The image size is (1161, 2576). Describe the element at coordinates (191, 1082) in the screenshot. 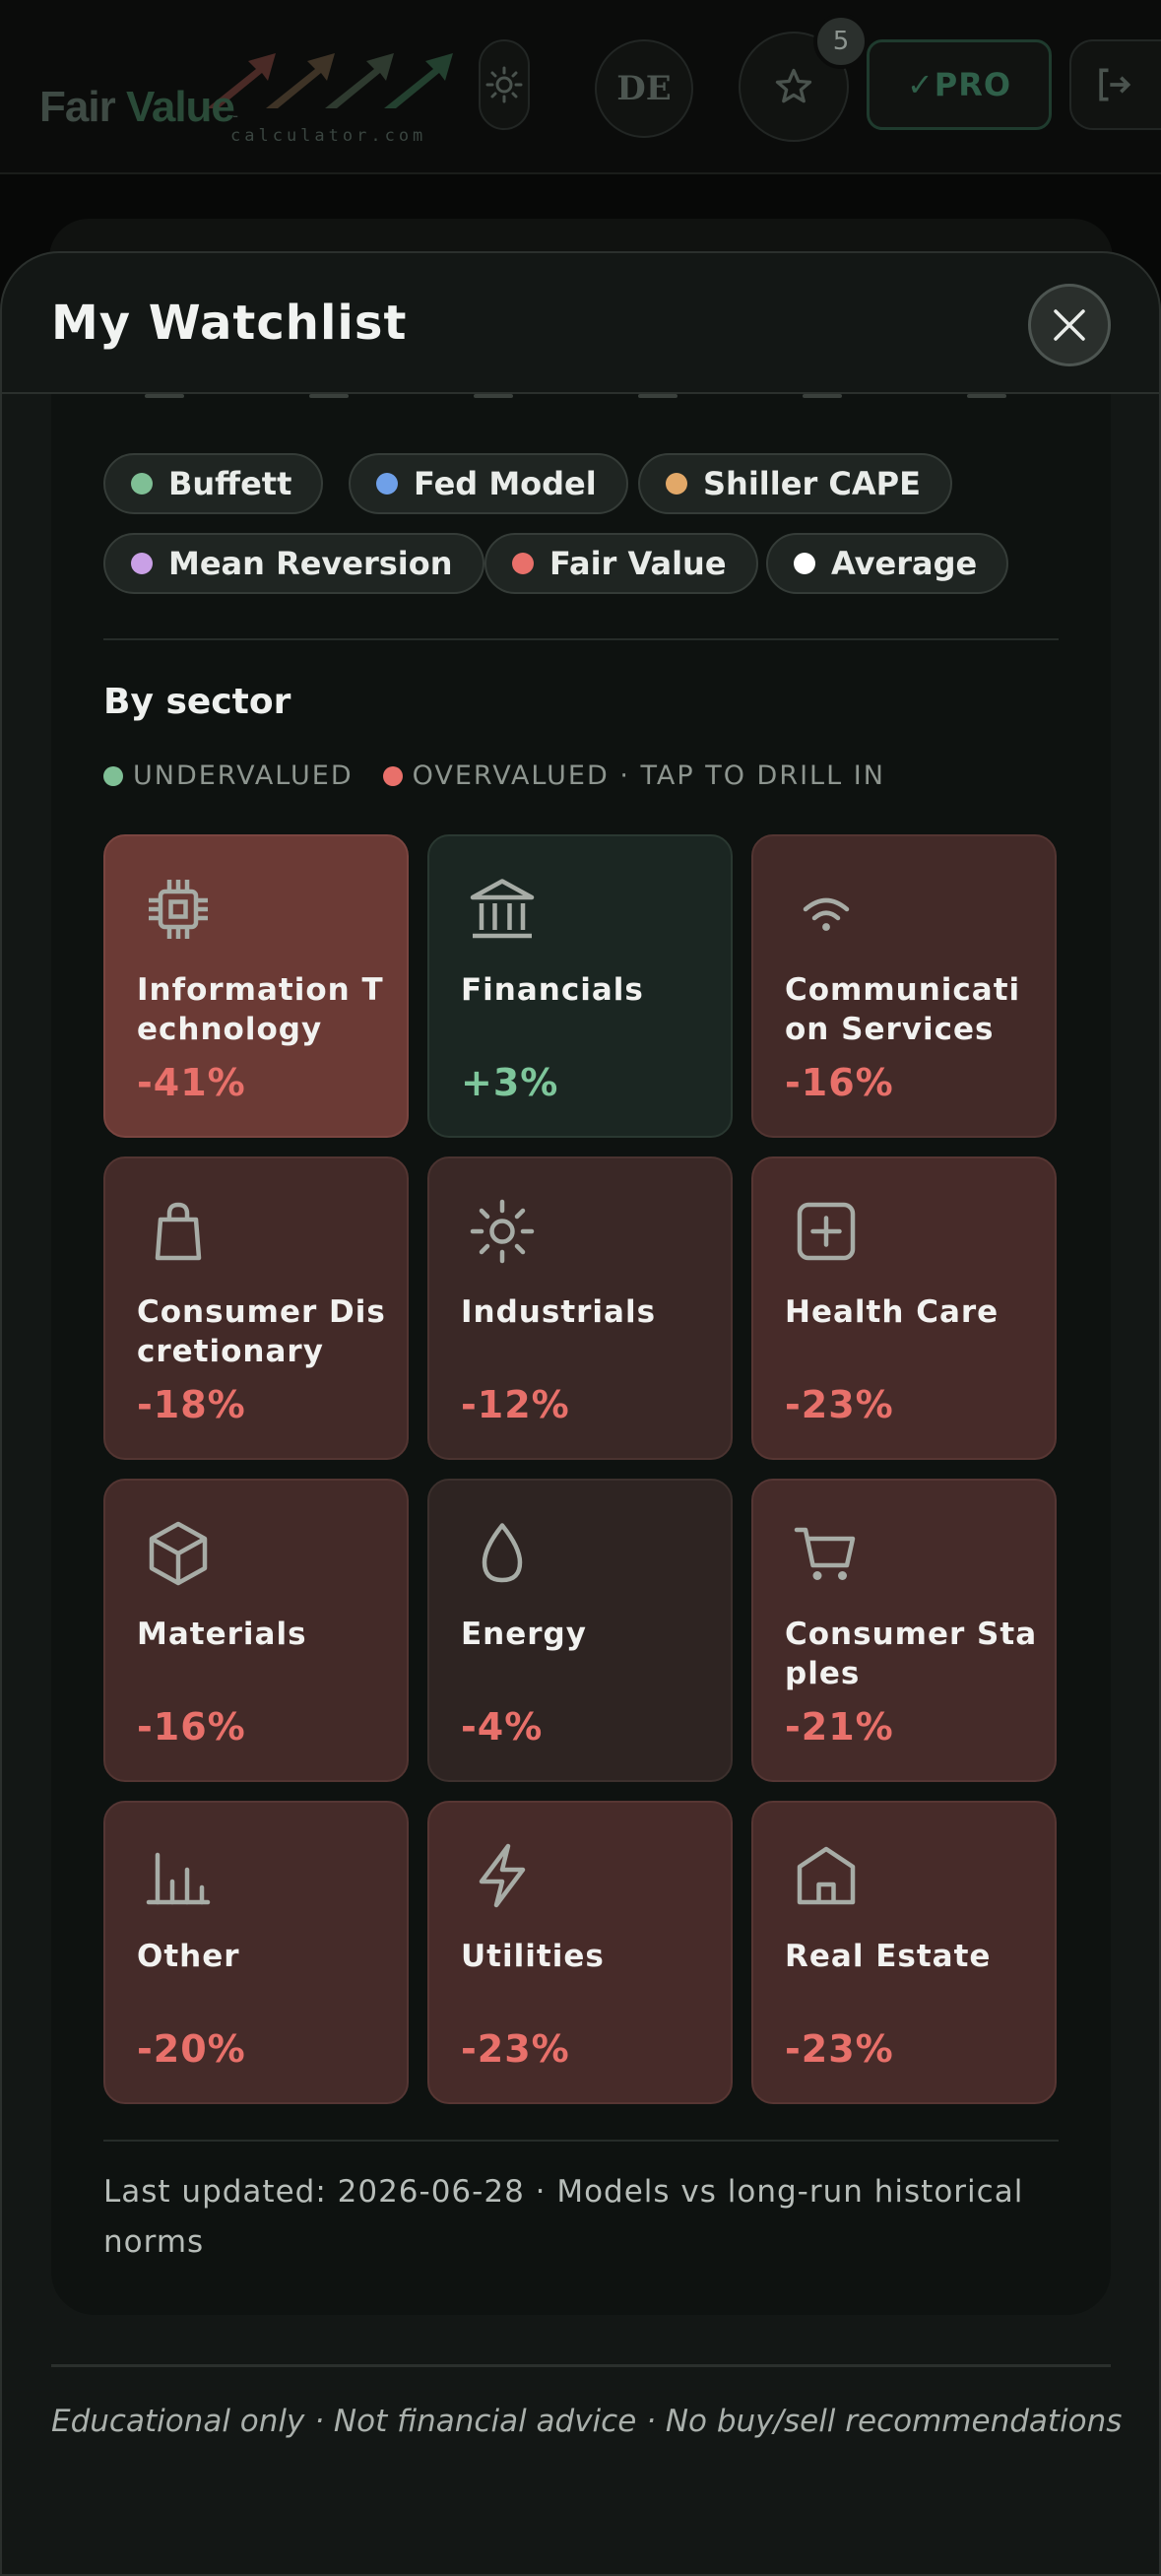

I see `sector-change: -41%` at that location.